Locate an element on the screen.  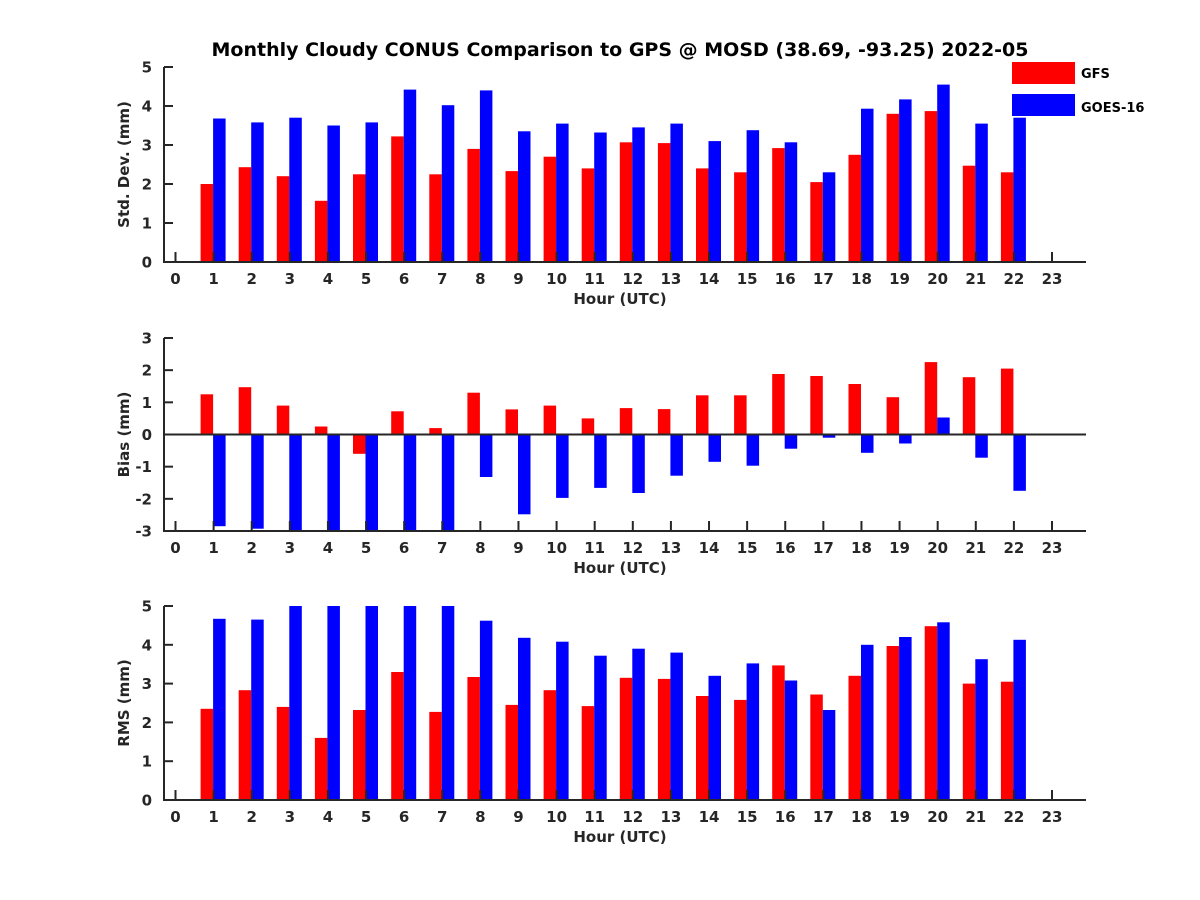
x-tick-label: 11 is located at coordinates (594, 279).